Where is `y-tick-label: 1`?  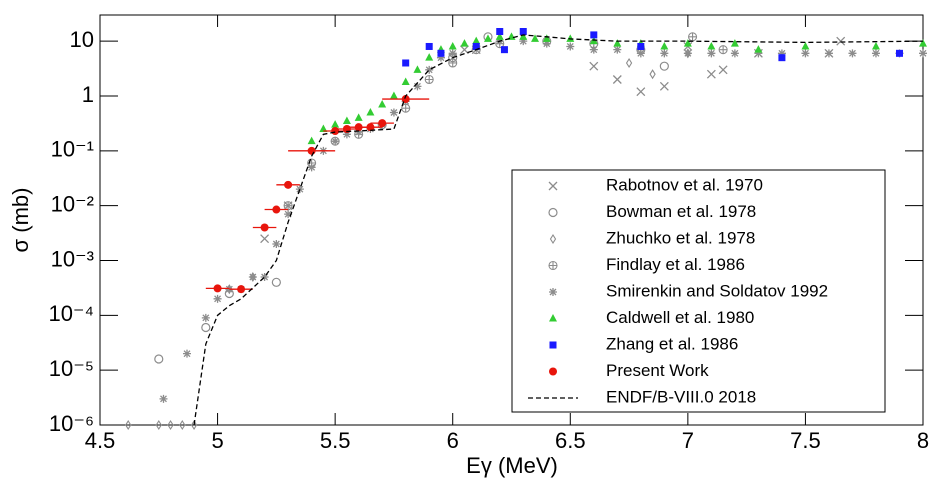 y-tick-label: 1 is located at coordinates (88, 94).